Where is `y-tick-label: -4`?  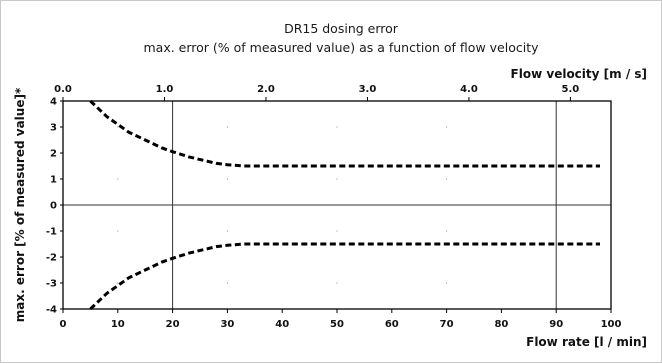
y-tick-label: -4 is located at coordinates (51, 310).